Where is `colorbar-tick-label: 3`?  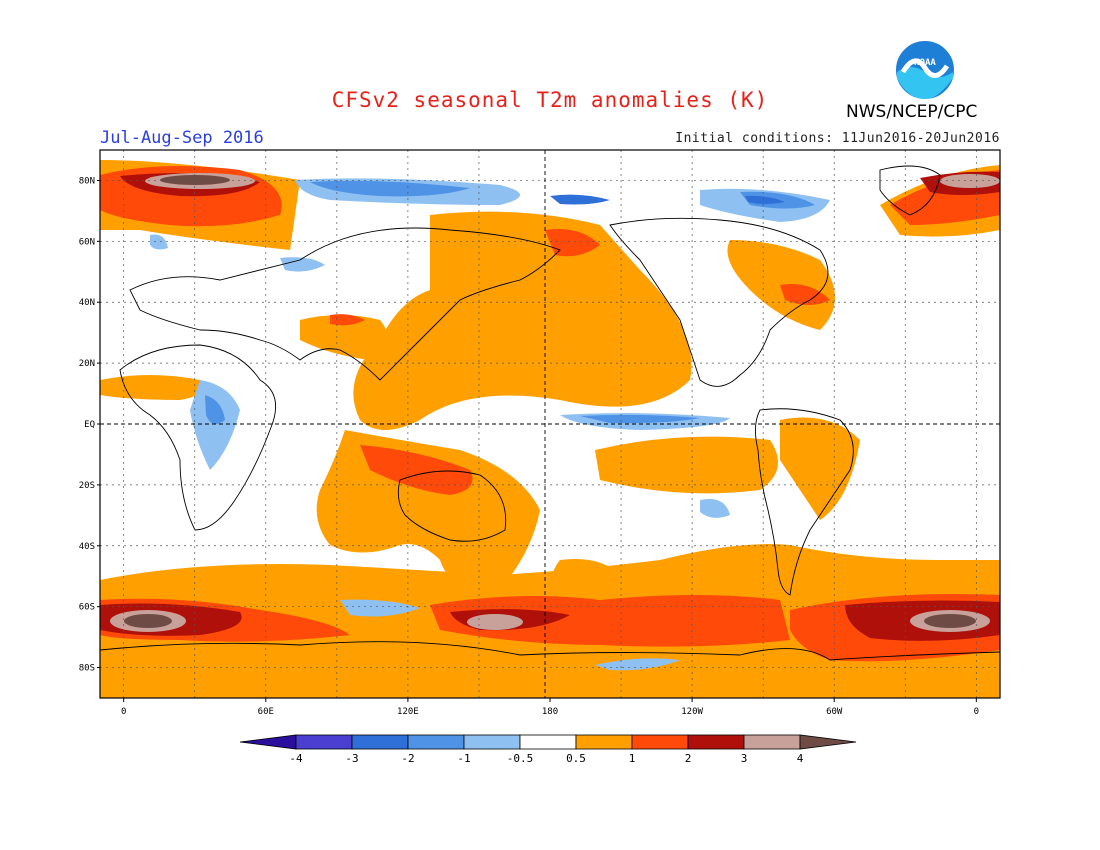 colorbar-tick-label: 3 is located at coordinates (744, 758).